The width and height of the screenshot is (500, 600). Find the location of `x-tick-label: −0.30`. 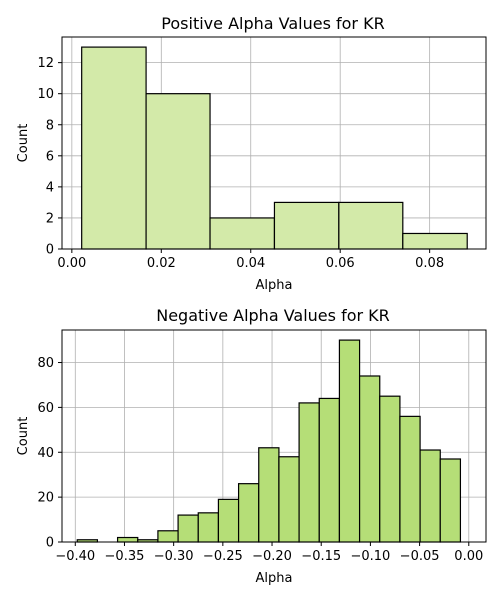

x-tick-label: −0.30 is located at coordinates (174, 556).